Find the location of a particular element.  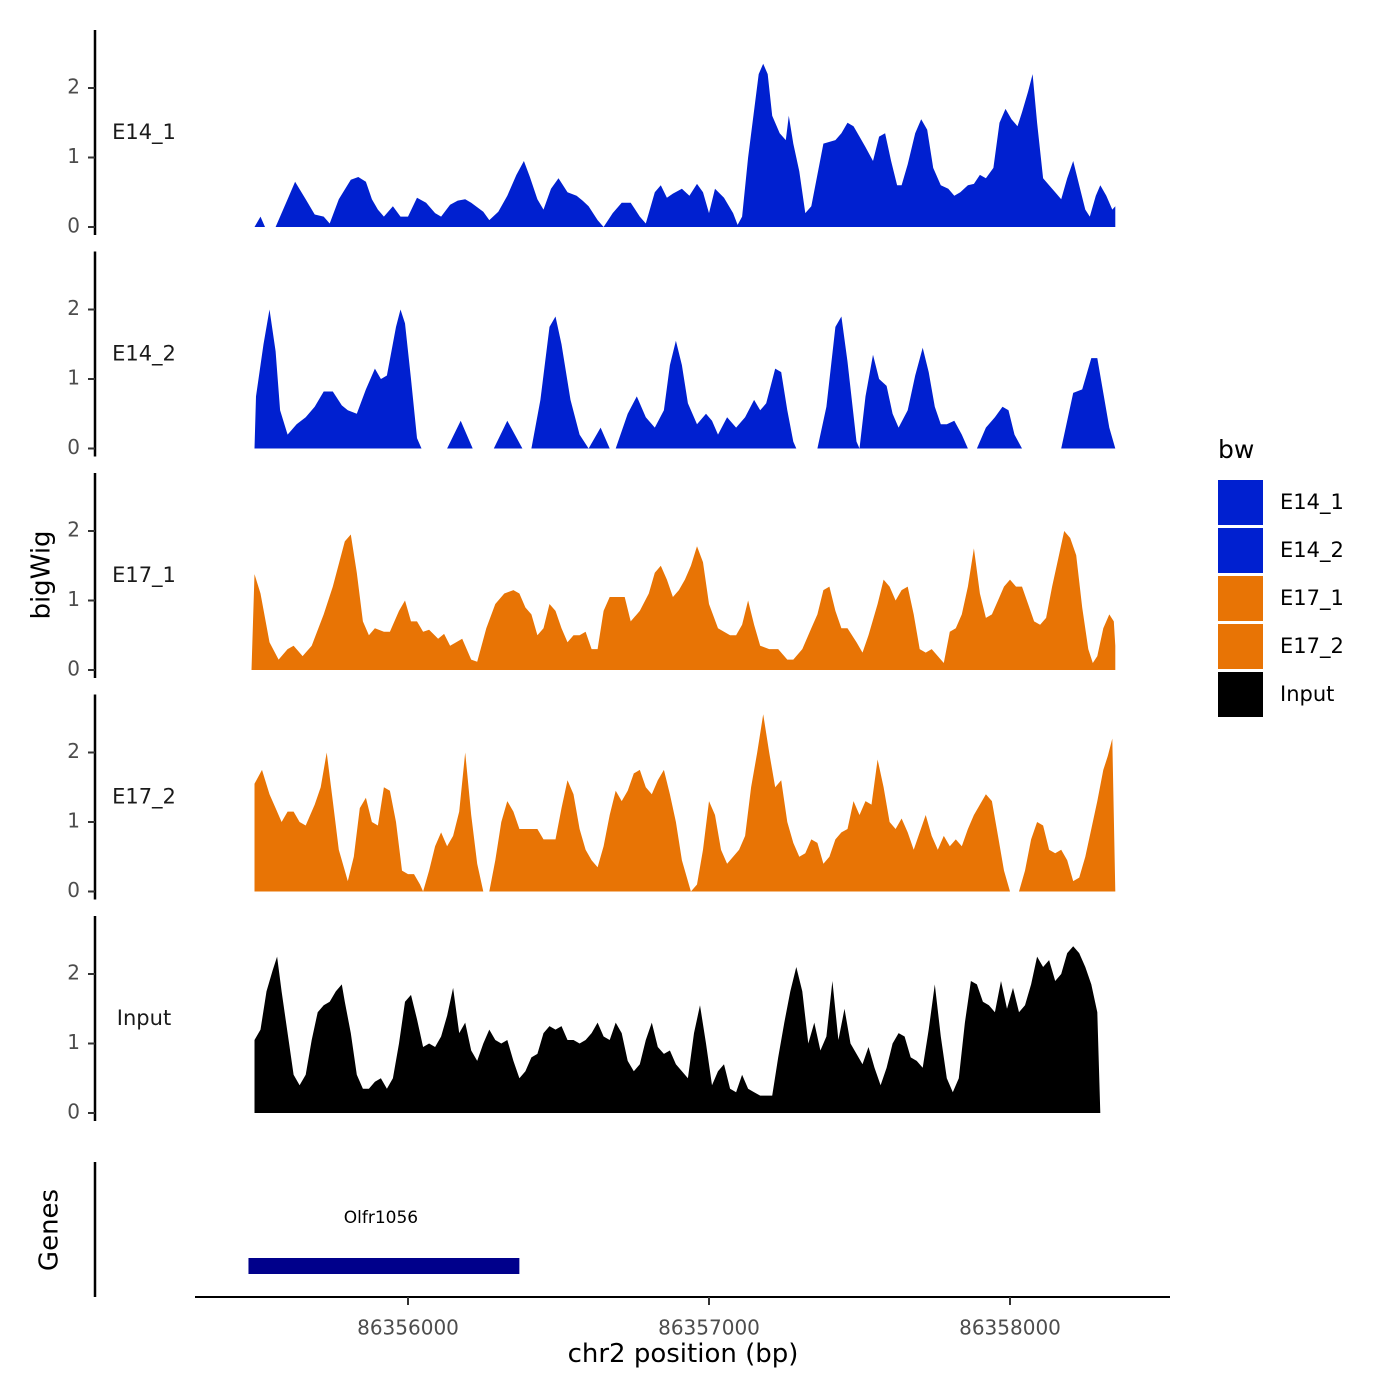

legend-title: bw is located at coordinates (1236, 449).